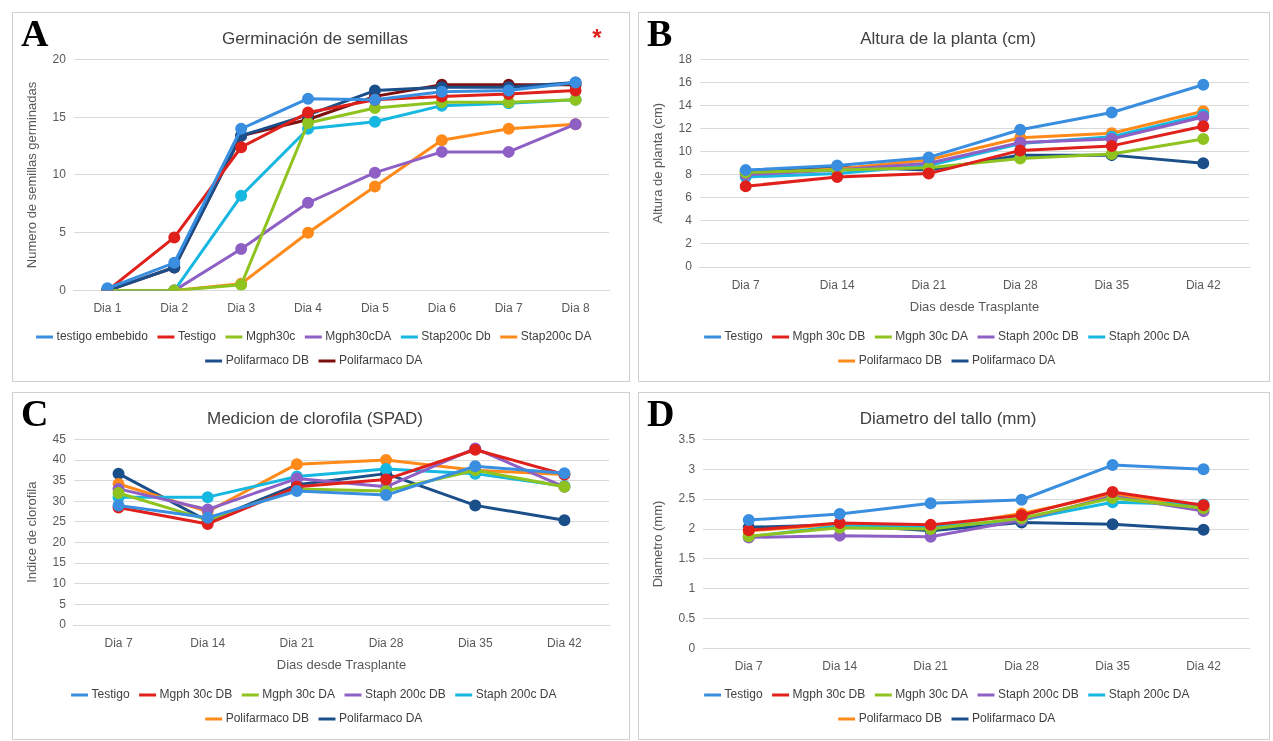 This screenshot has height=741, width=1273. Describe the element at coordinates (35, 32) in the screenshot. I see `text: A` at that location.